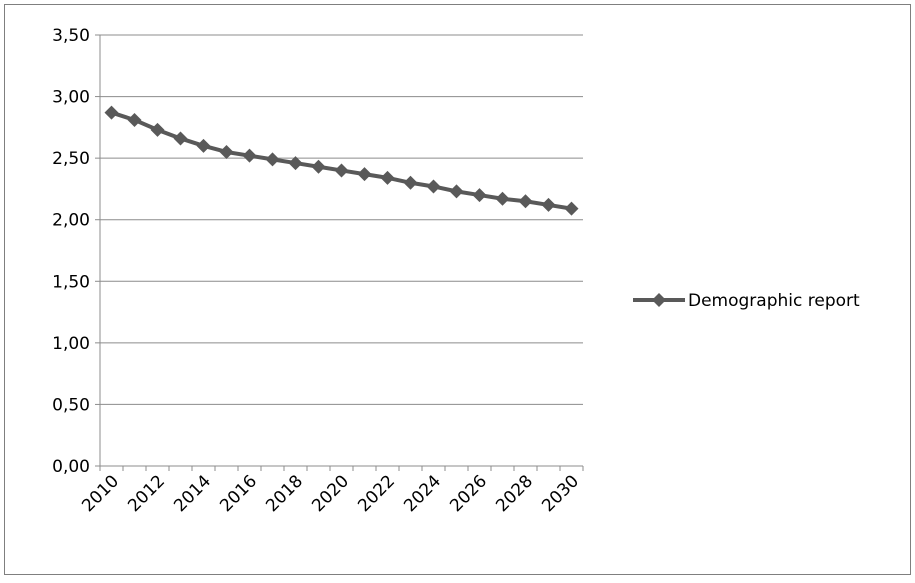 The width and height of the screenshot is (915, 583). Describe the element at coordinates (71, 221) in the screenshot. I see `y-tick-label: 2,00` at that location.